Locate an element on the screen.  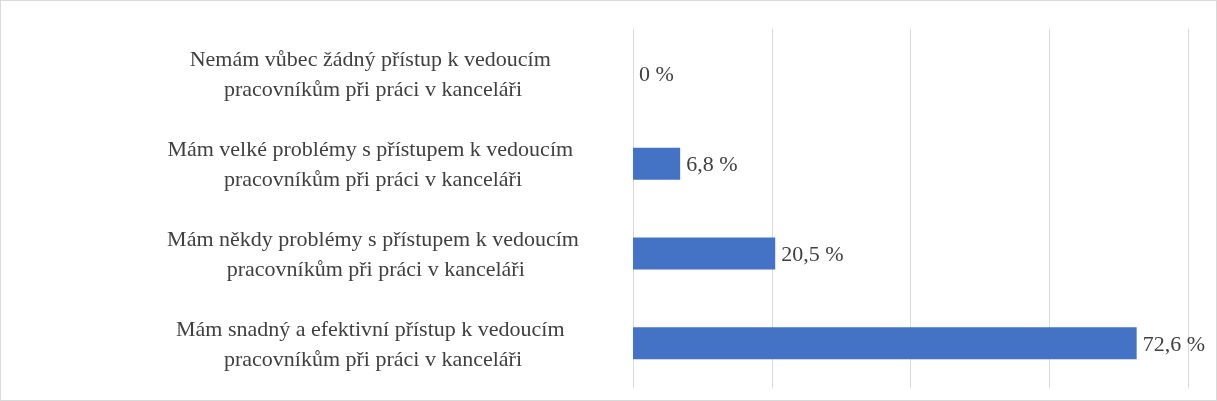
data-label: 20,5 % is located at coordinates (812, 253).